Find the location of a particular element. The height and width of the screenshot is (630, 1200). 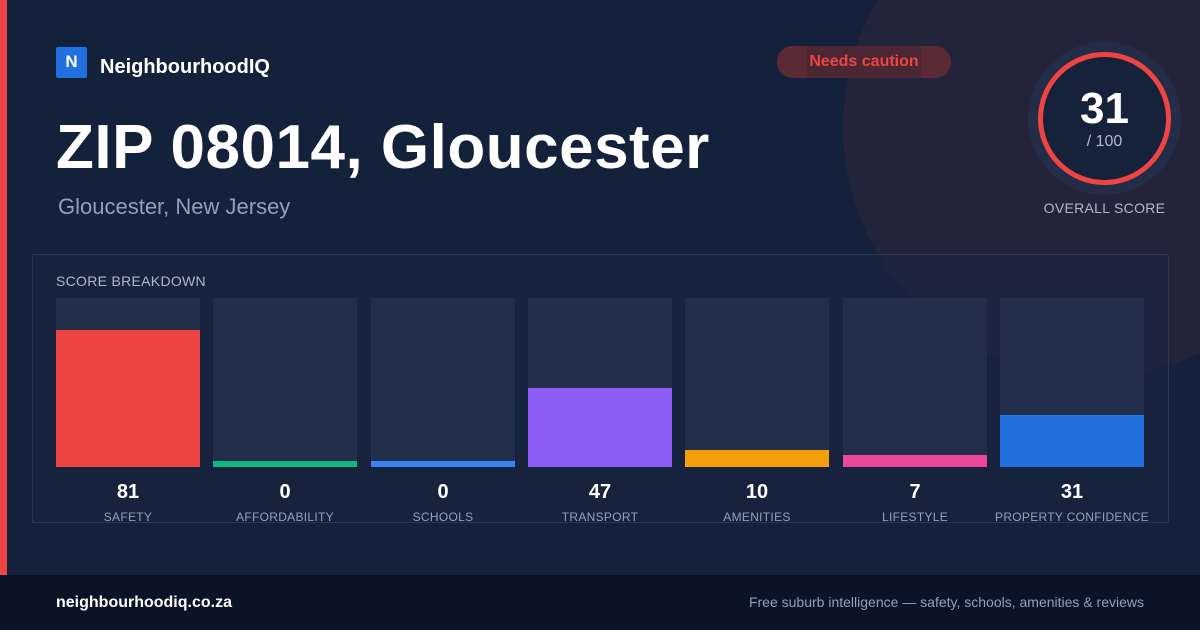

score-bar-safety: 81 SAFETY is located at coordinates (128, 411).